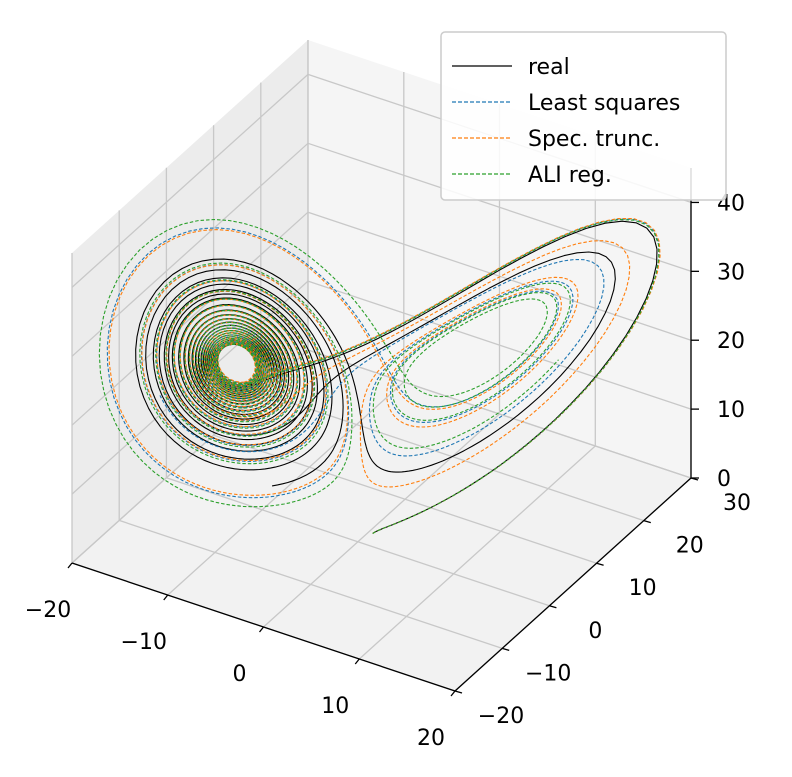  I want to click on legend-label-ali-reg: ALI reg., so click(570, 175).